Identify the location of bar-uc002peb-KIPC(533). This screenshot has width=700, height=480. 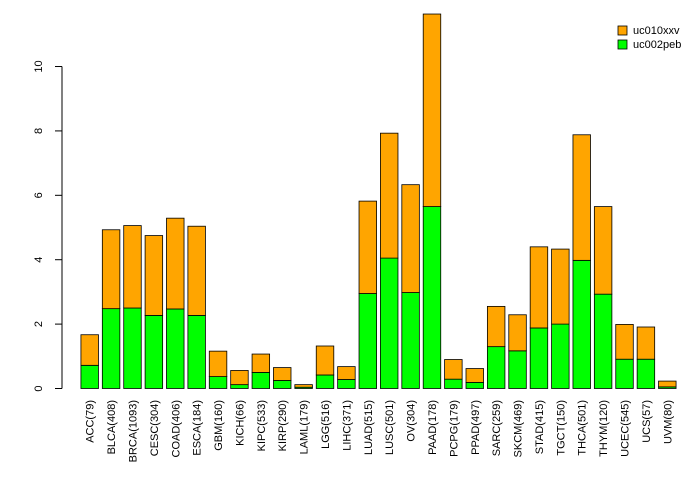
(261, 380).